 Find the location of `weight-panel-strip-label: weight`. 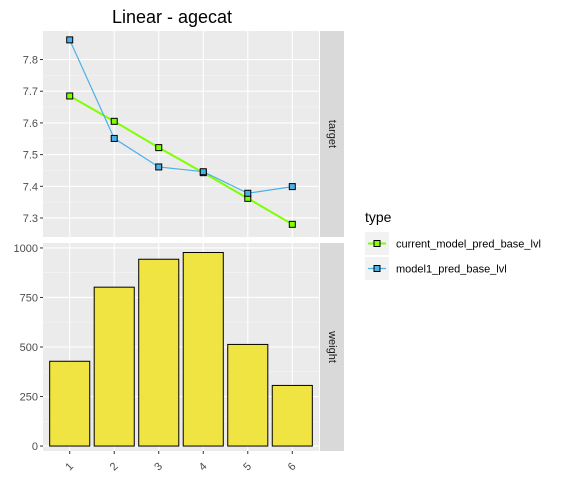

weight-panel-strip-label: weight is located at coordinates (332, 346).